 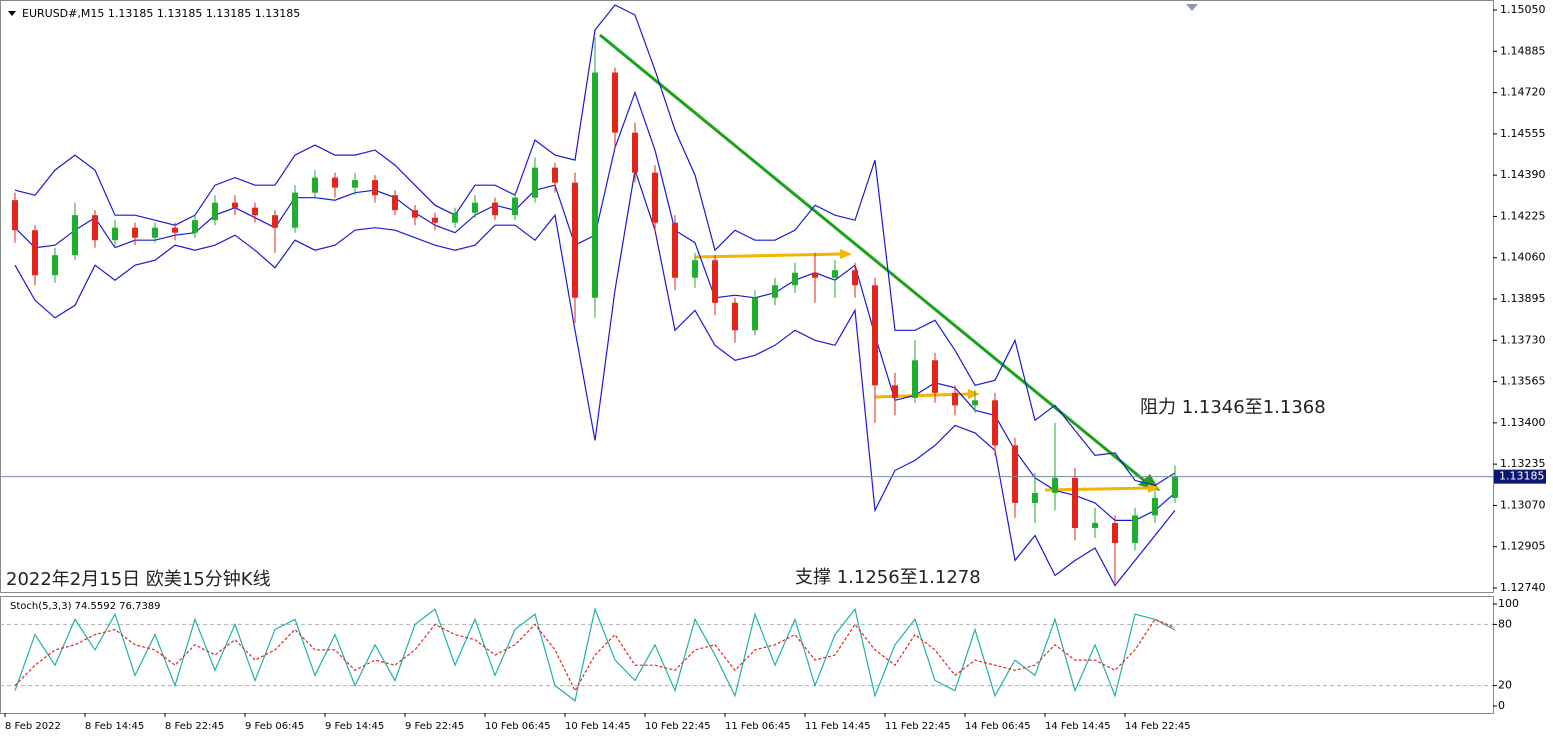 What do you see at coordinates (998, 726) in the screenshot?
I see `x-tick-label: 14 Feb 06:45` at bounding box center [998, 726].